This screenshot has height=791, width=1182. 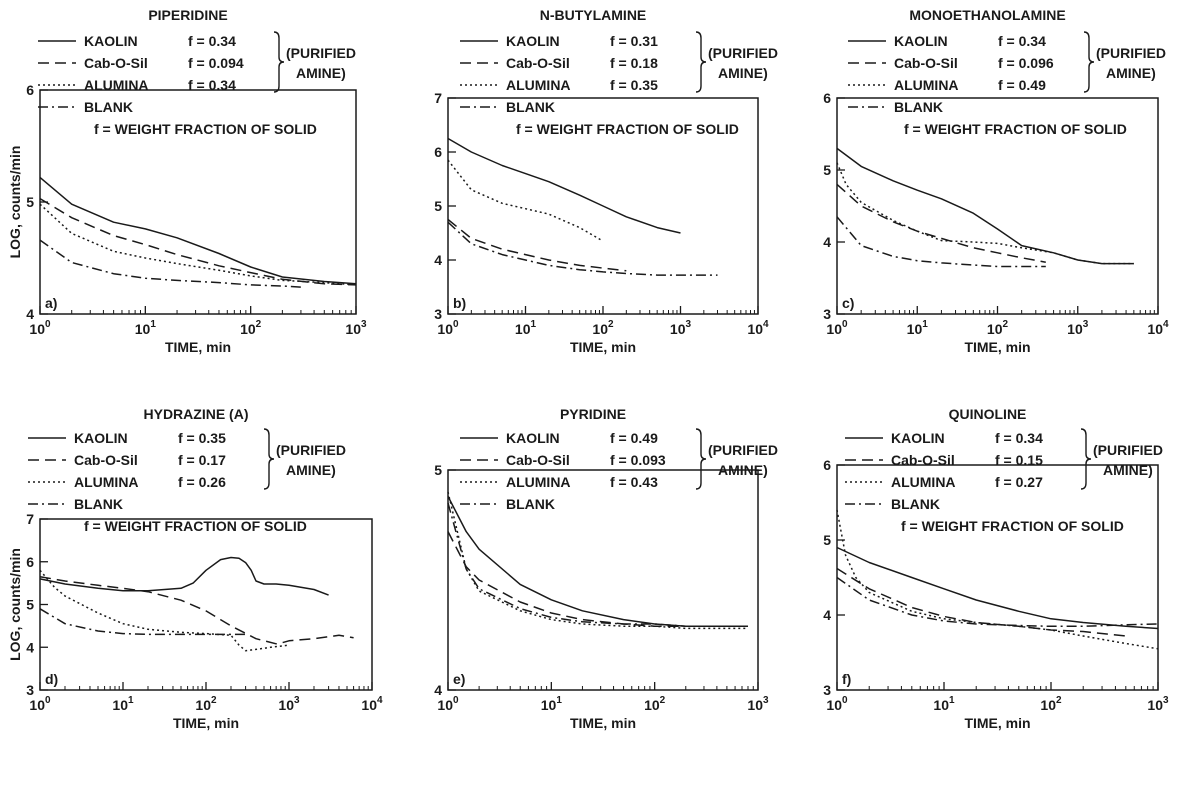 I want to click on chart-title: PIPERIDINE, so click(x=187, y=15).